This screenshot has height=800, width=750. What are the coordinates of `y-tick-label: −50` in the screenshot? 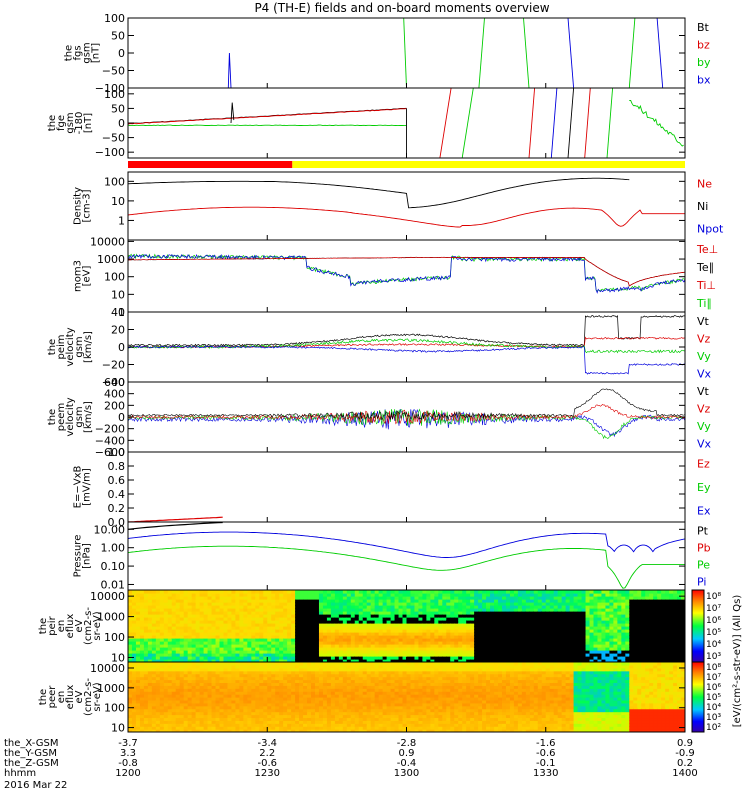 It's located at (113, 71).